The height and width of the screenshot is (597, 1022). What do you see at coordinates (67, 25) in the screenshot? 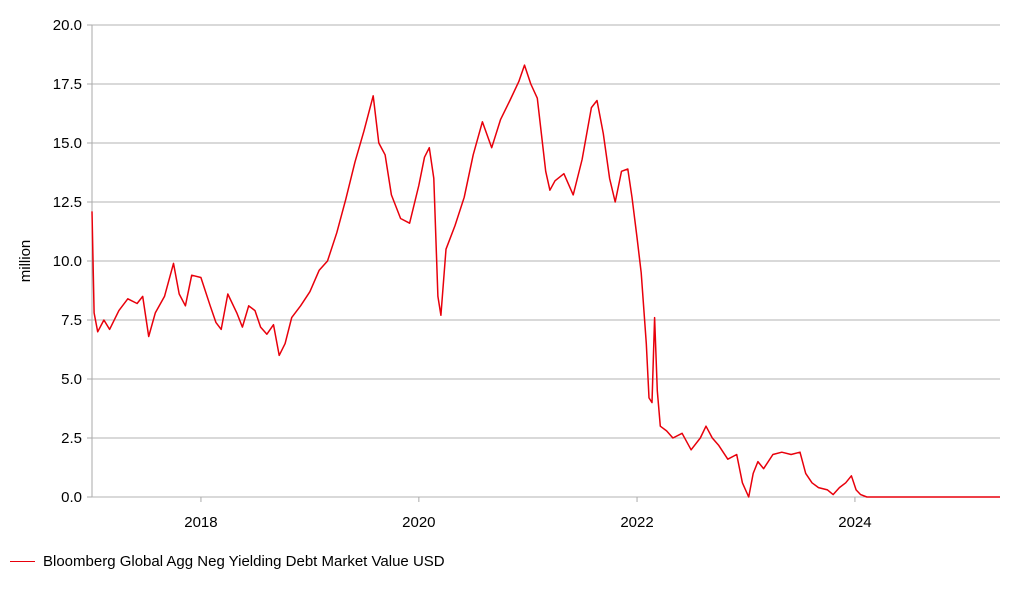
I see `y-tick-label: 20.0` at bounding box center [67, 25].